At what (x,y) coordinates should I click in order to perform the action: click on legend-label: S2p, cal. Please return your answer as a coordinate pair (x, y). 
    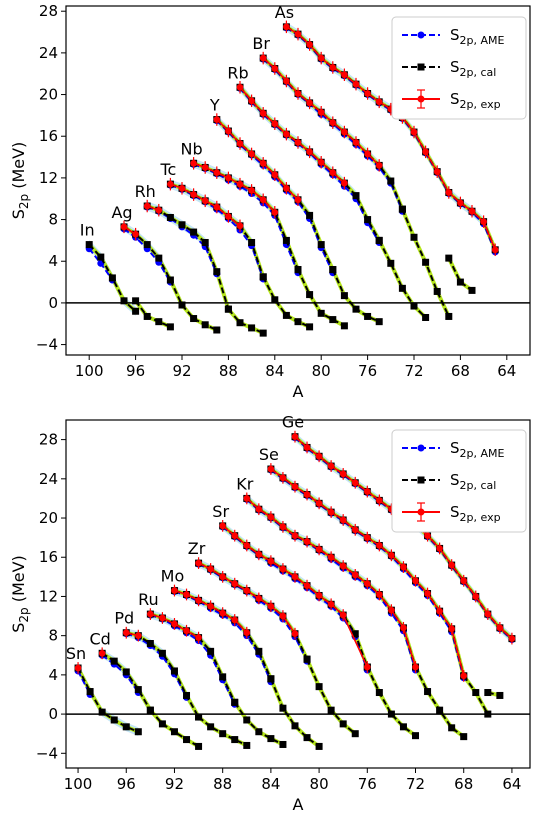
    Looking at the image, I should click on (473, 68).